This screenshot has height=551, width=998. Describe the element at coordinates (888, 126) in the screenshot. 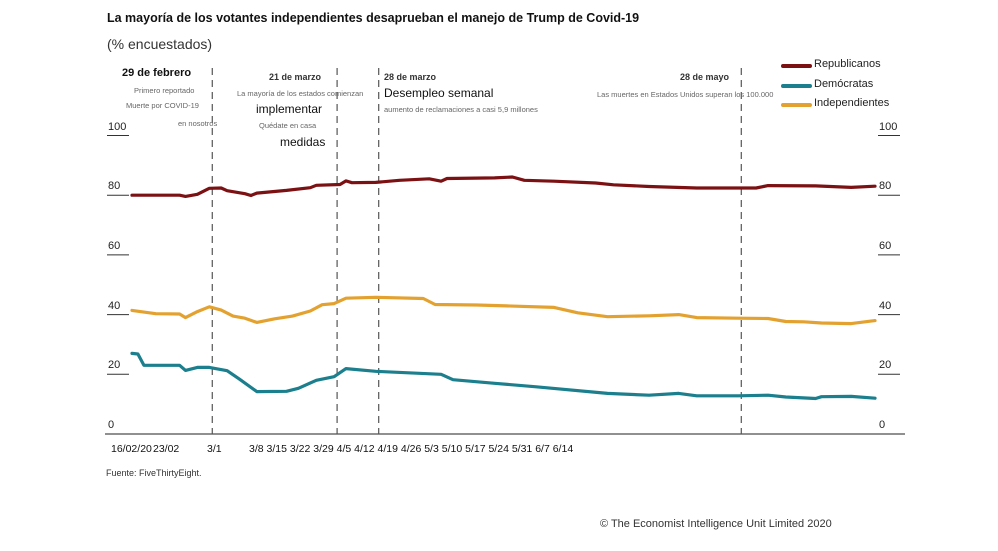

I see `y-tick-label-right: 100` at that location.